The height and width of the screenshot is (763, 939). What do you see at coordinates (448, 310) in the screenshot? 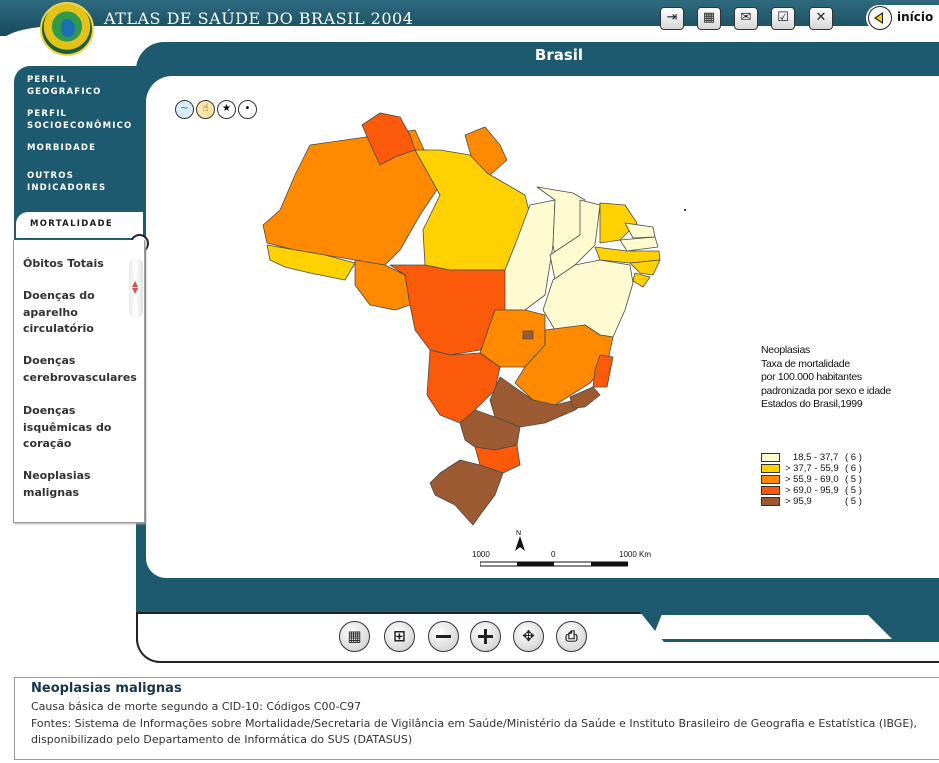
I see `state-mt` at bounding box center [448, 310].